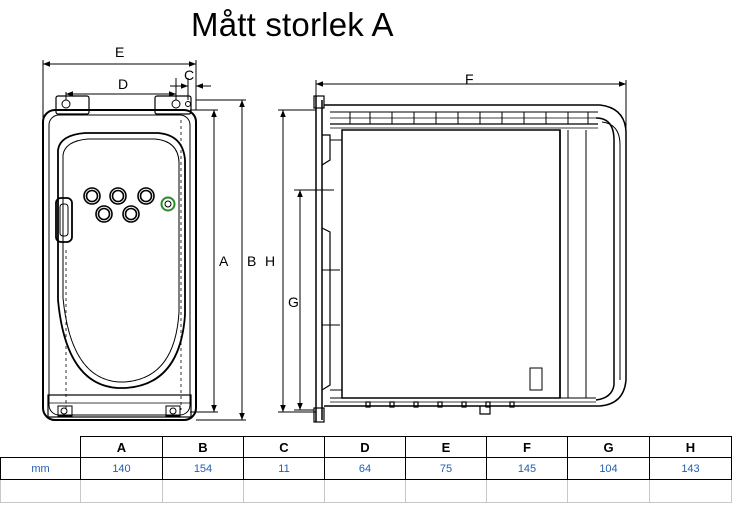 The width and height of the screenshot is (733, 505). I want to click on value-cell: 140, so click(121, 468).